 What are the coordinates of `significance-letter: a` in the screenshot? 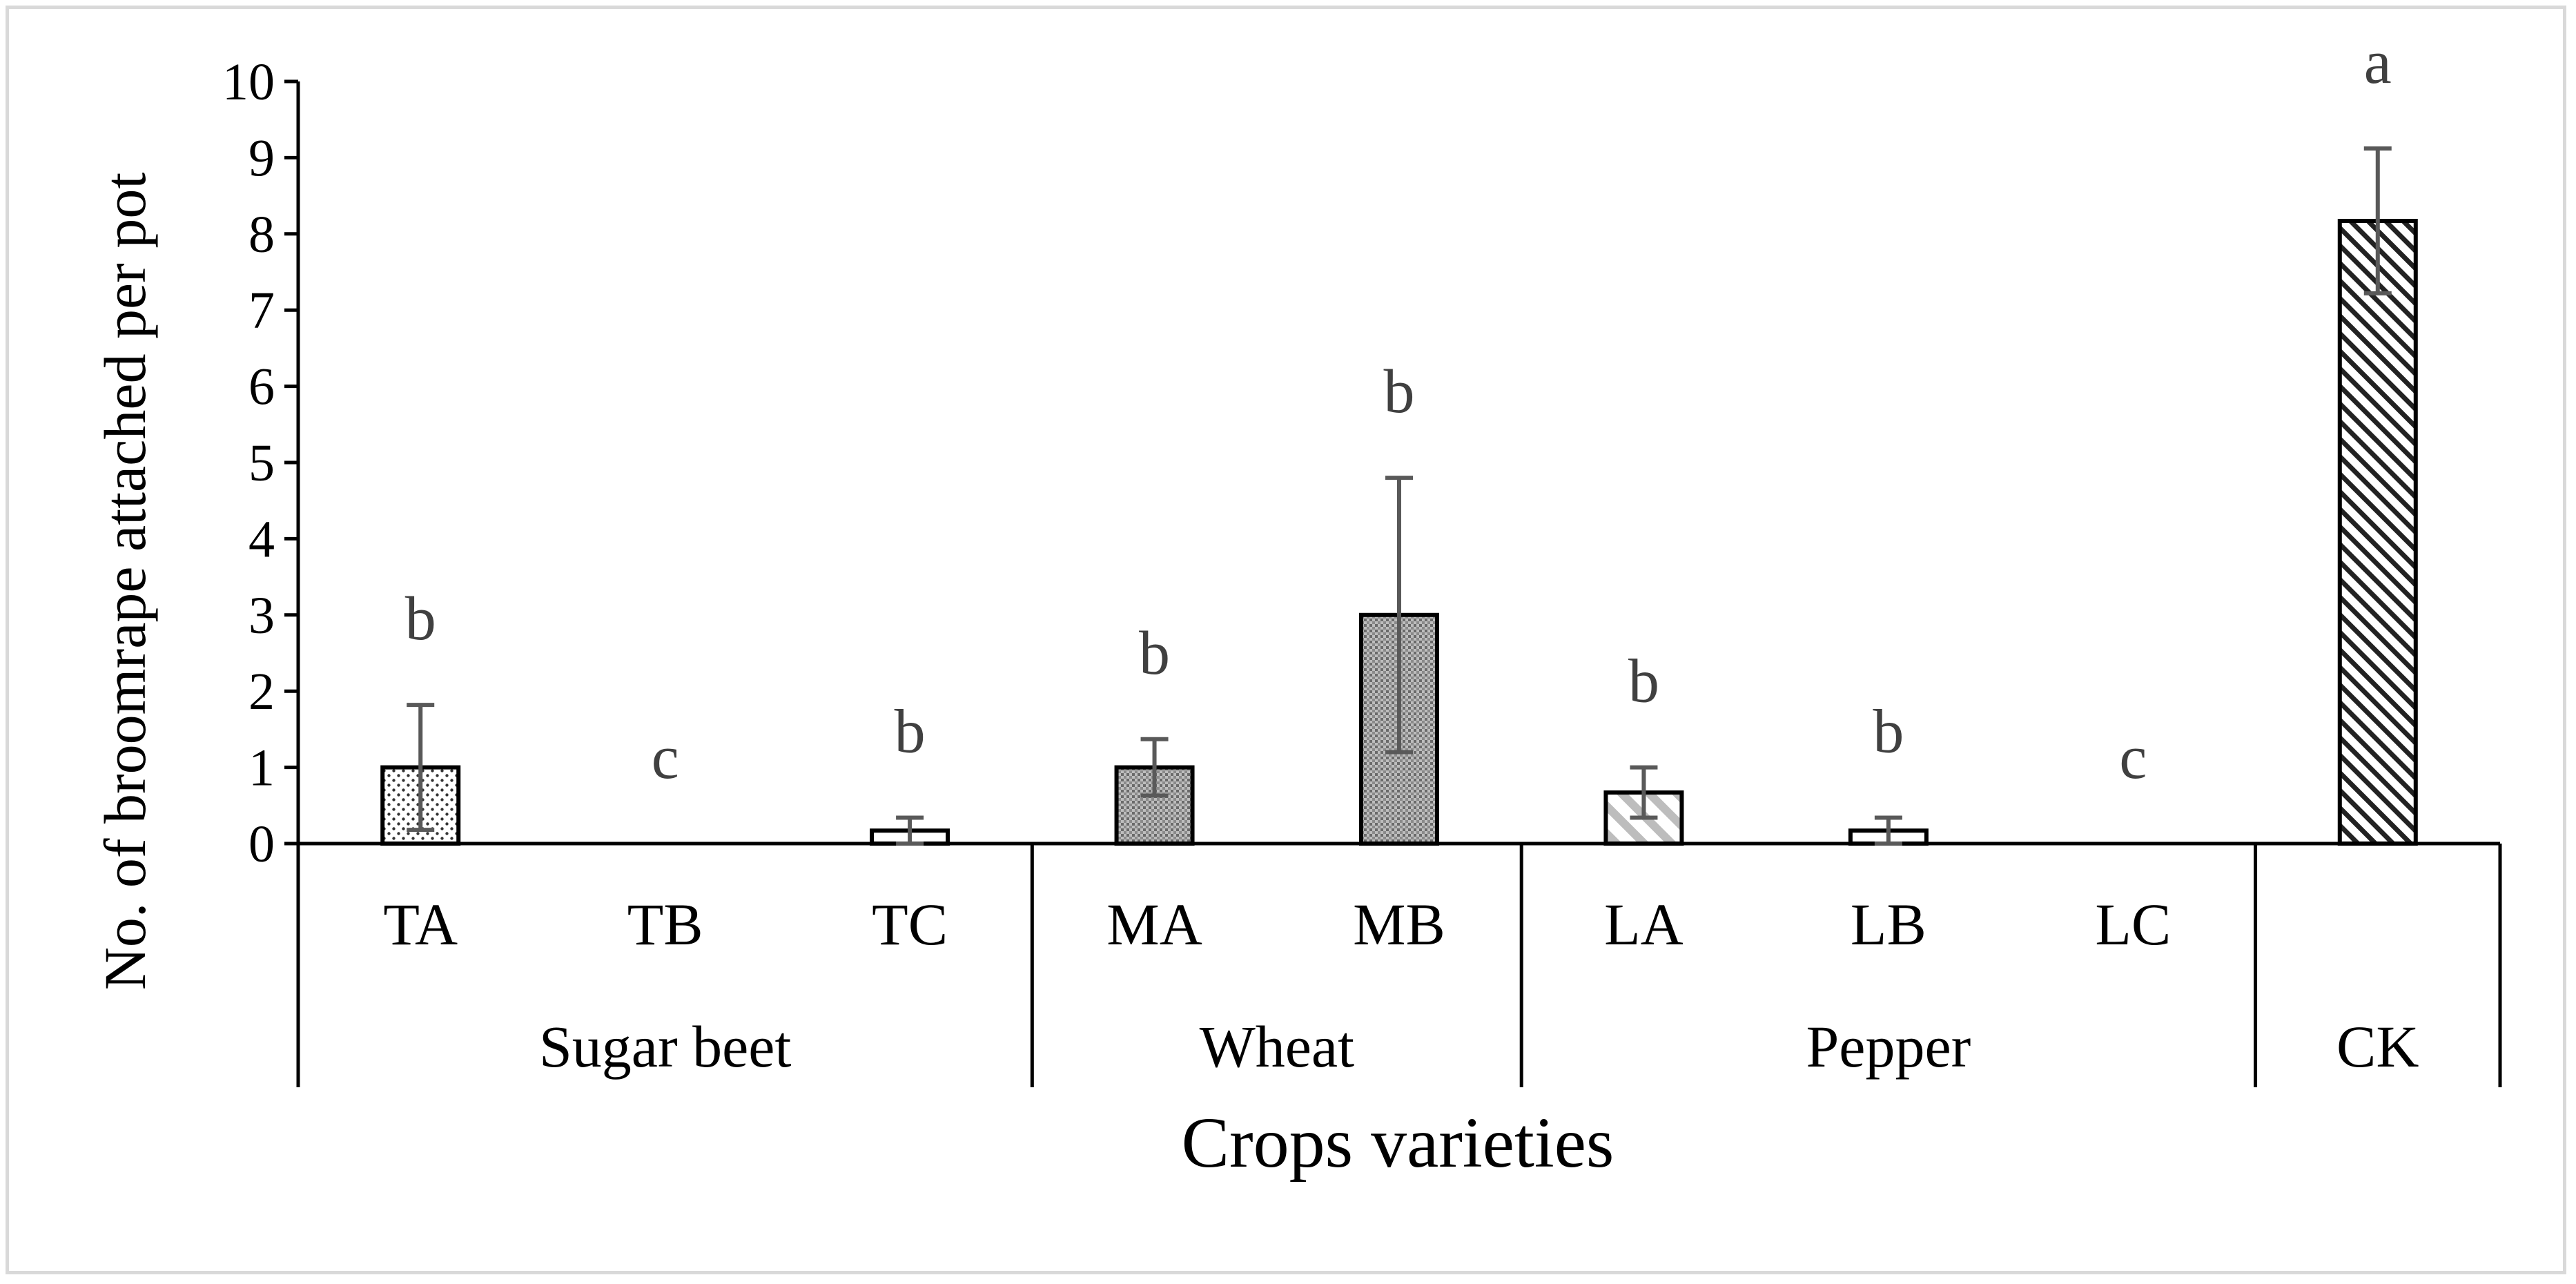 It's located at (2378, 62).